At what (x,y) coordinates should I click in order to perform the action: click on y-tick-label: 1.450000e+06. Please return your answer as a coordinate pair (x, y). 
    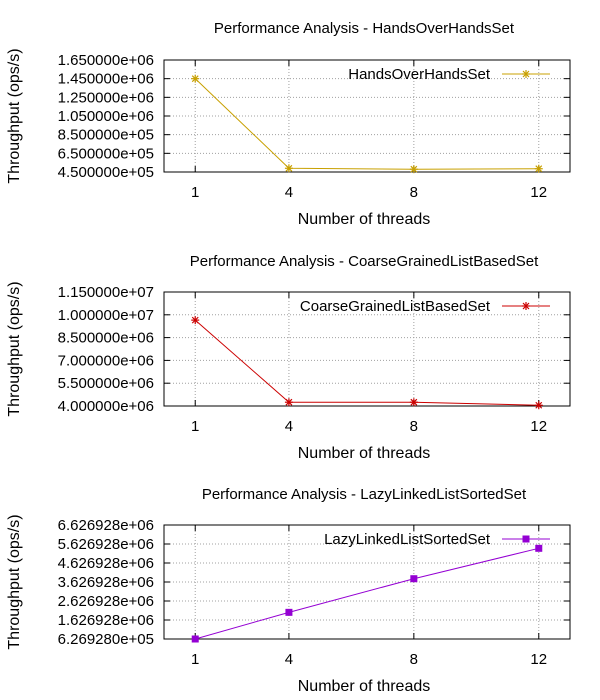
    Looking at the image, I should click on (106, 79).